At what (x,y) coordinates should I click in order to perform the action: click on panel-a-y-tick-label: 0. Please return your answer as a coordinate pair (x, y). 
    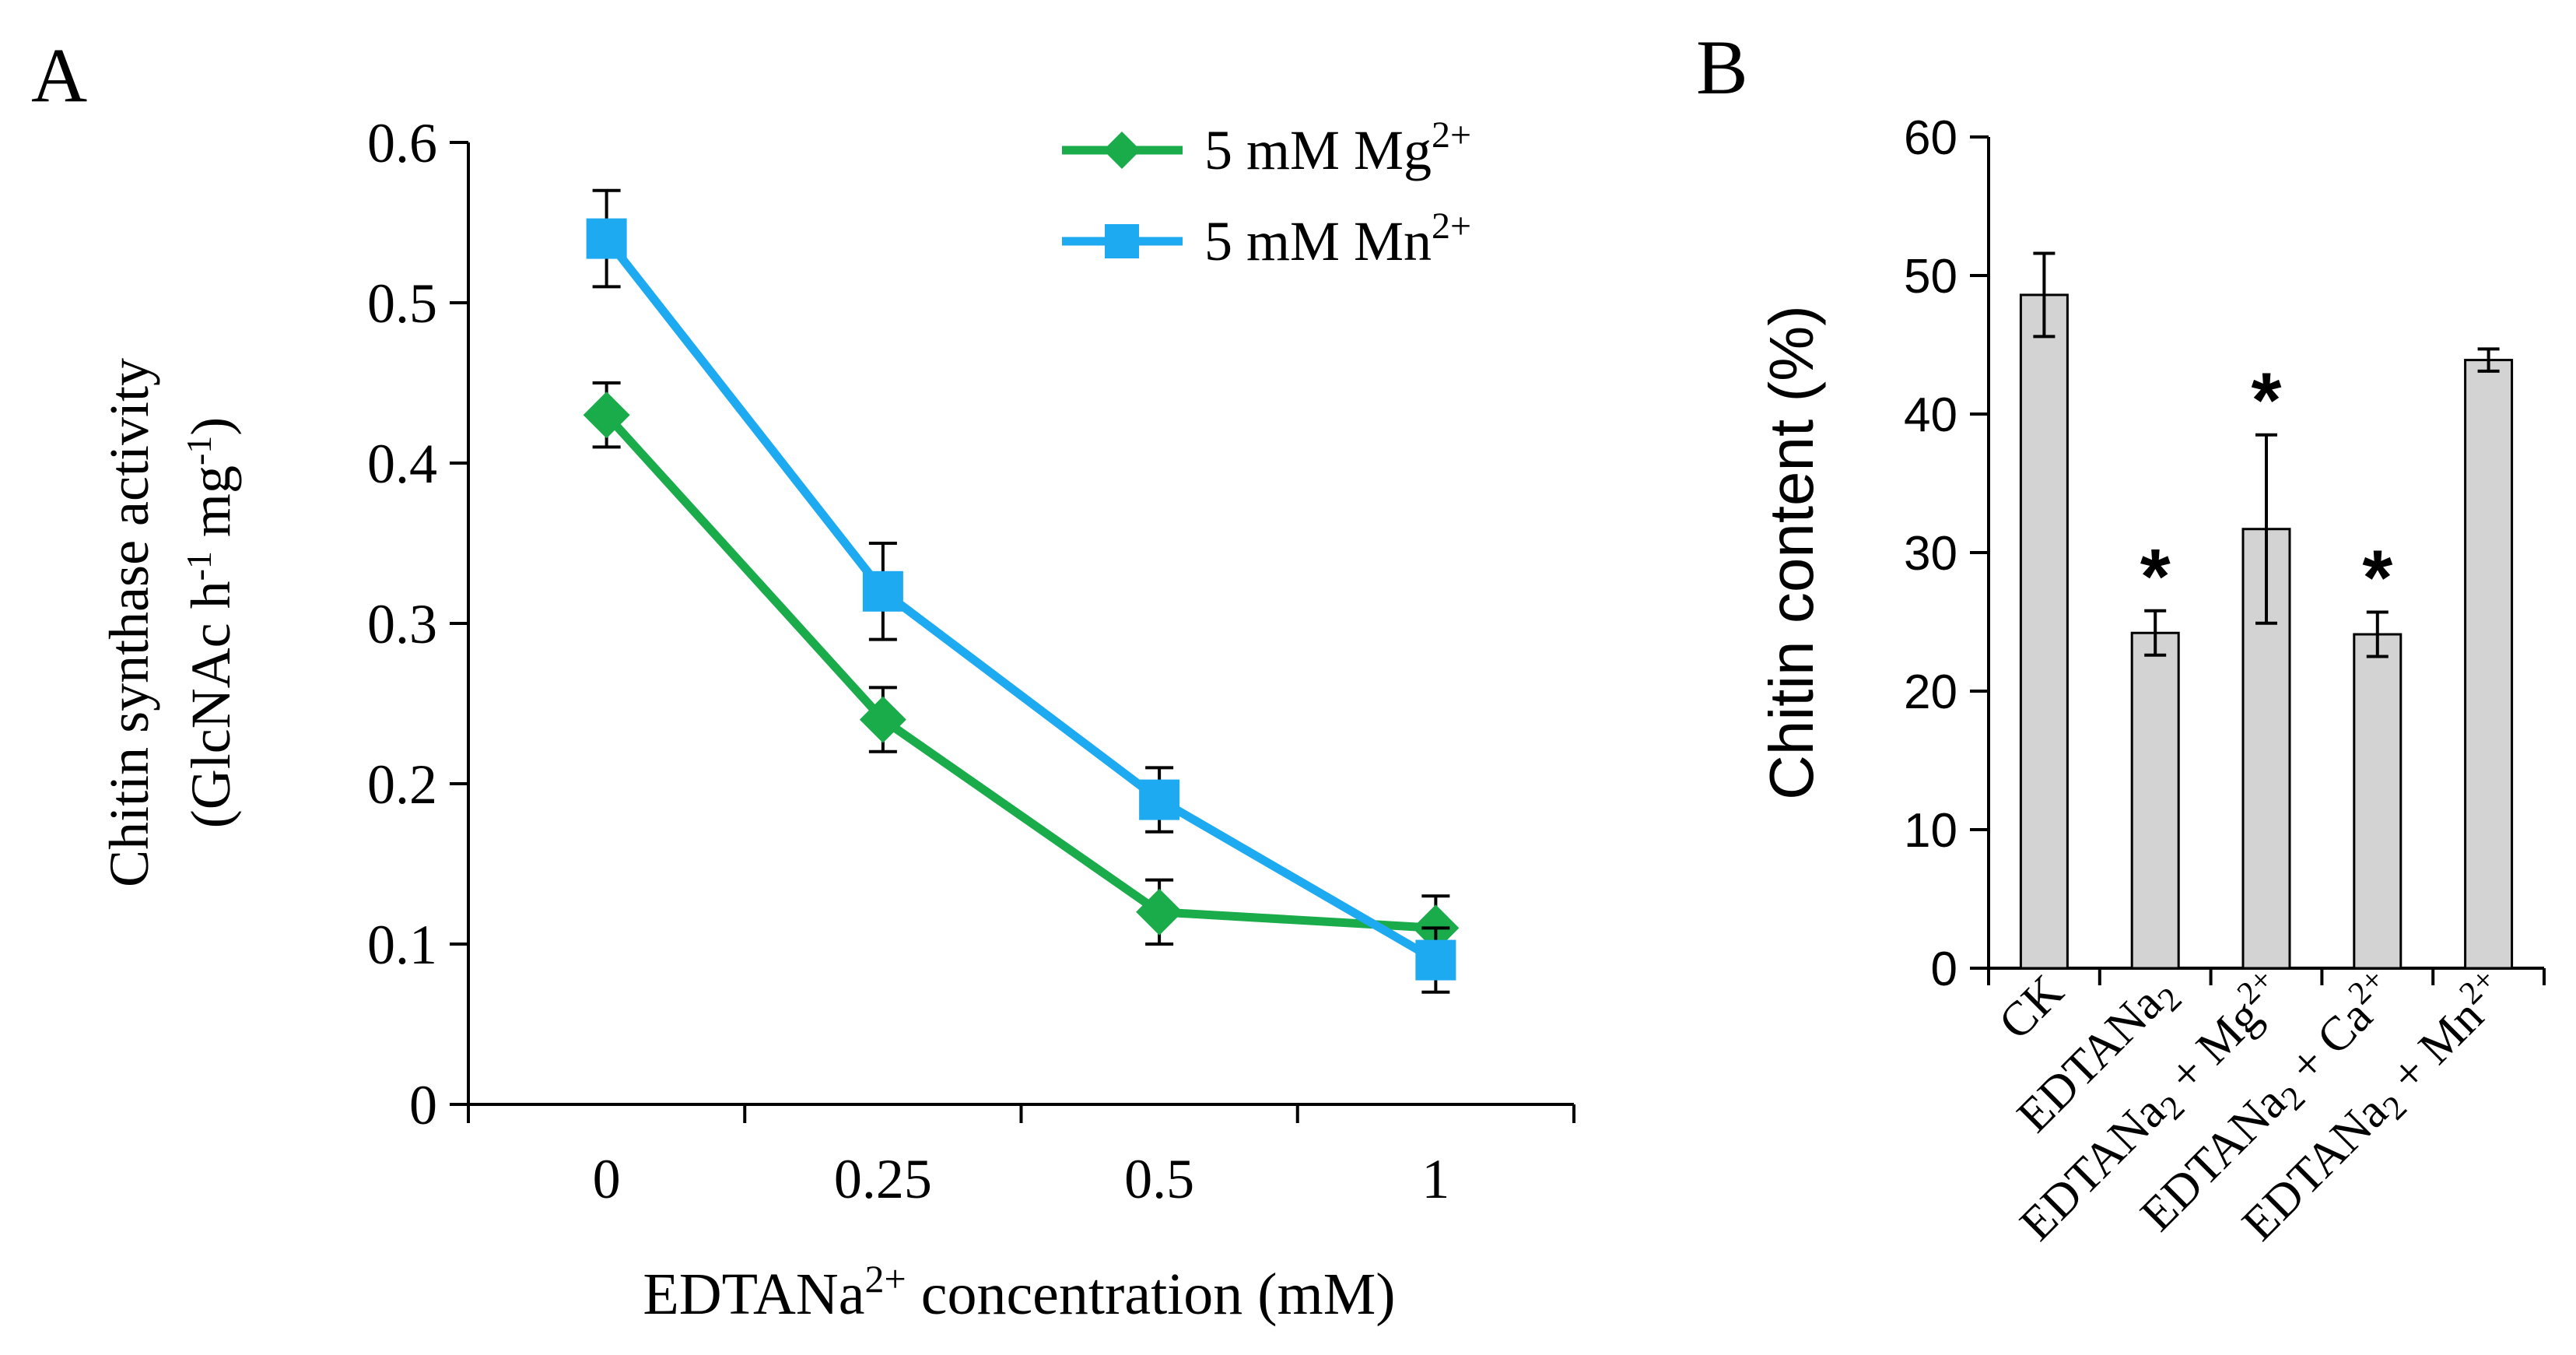
    Looking at the image, I should click on (423, 1105).